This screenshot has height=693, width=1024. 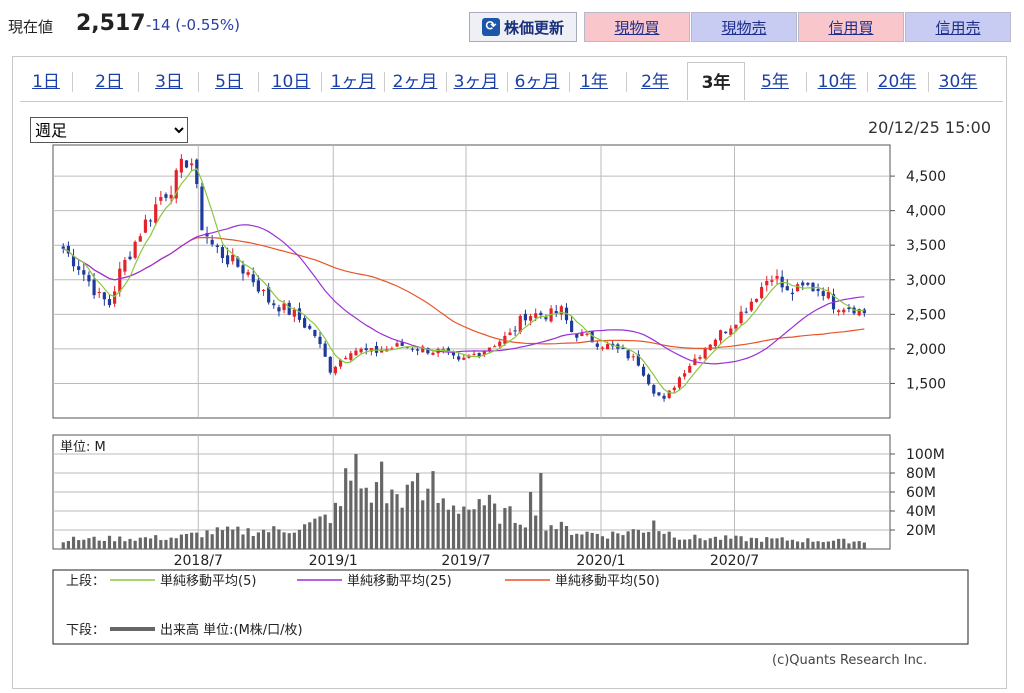 I want to click on refresh-price-button: ⟳ 株価更新, so click(x=523, y=27).